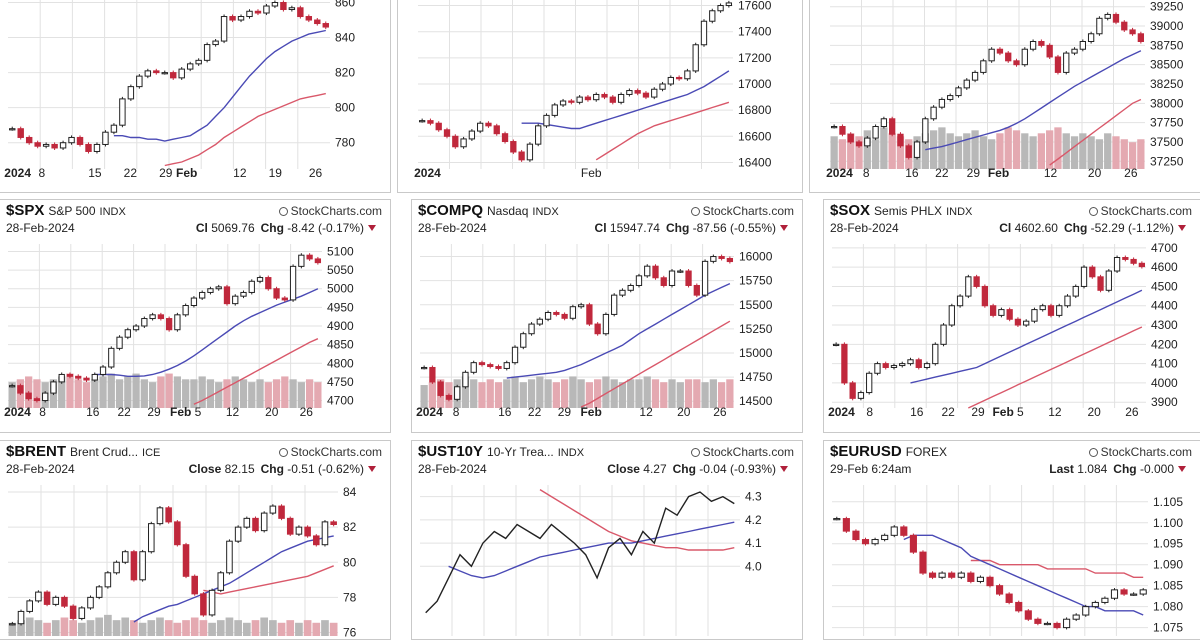 This screenshot has height=641, width=1200. Describe the element at coordinates (753, 497) in the screenshot. I see `y-tick-label: 4.3` at that location.